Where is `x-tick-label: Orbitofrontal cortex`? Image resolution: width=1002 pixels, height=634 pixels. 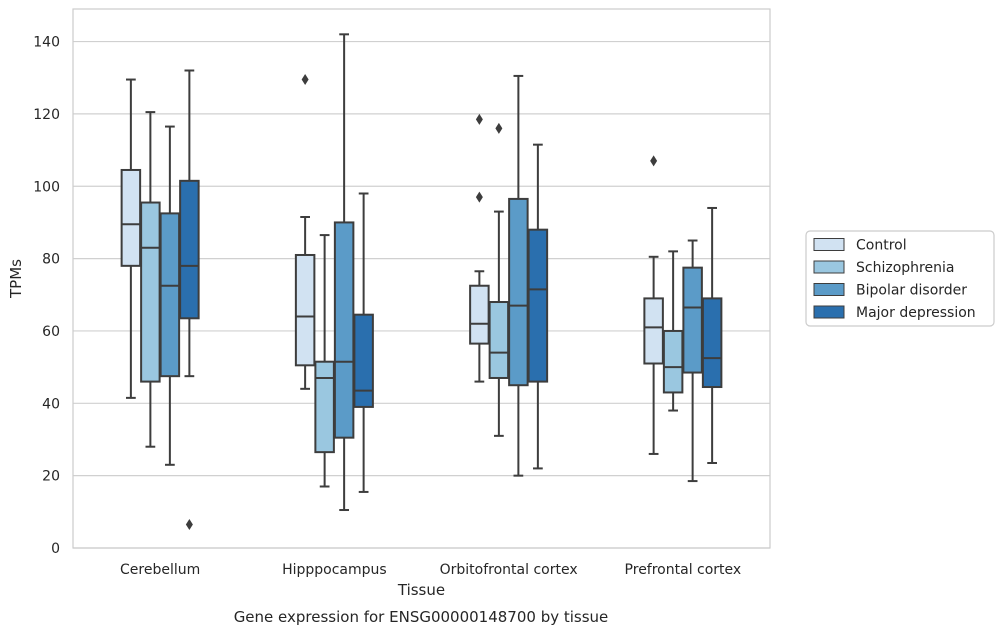
x-tick-label: Orbitofrontal cortex is located at coordinates (509, 570).